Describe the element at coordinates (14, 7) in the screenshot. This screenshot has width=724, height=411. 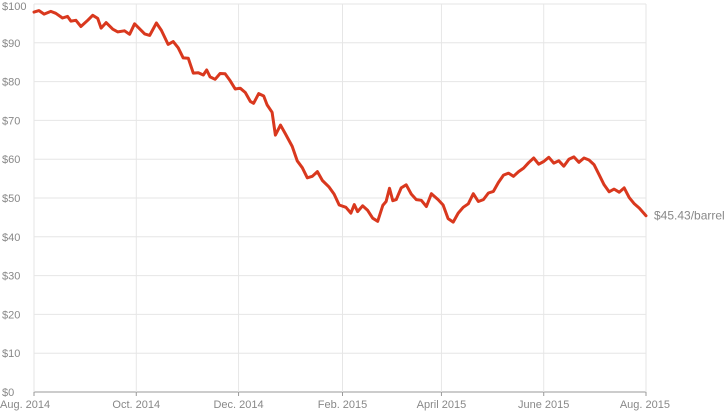
I see `y-tick-label: $100` at that location.